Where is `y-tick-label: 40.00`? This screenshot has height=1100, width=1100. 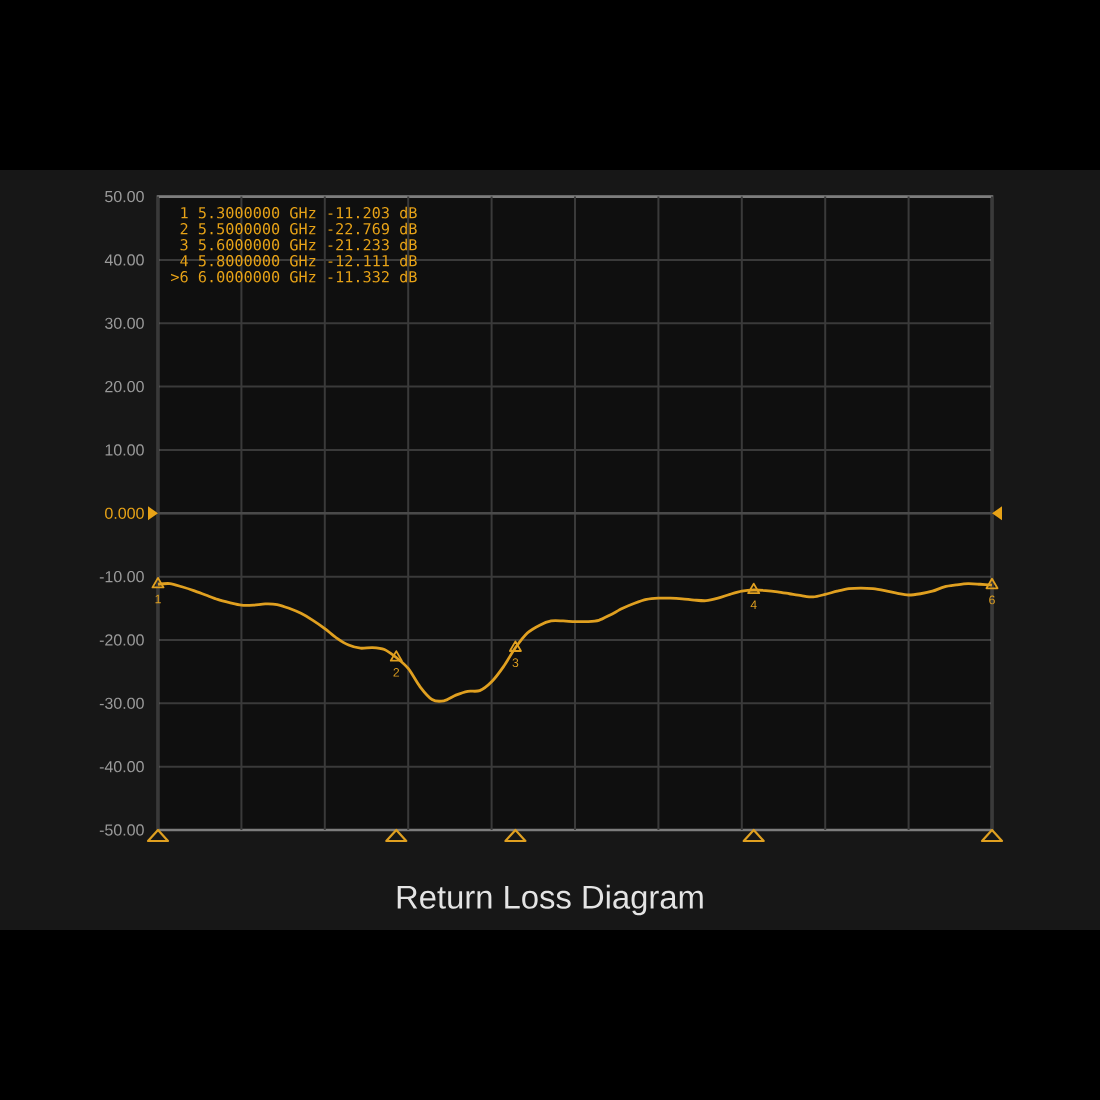 y-tick-label: 40.00 is located at coordinates (124, 260).